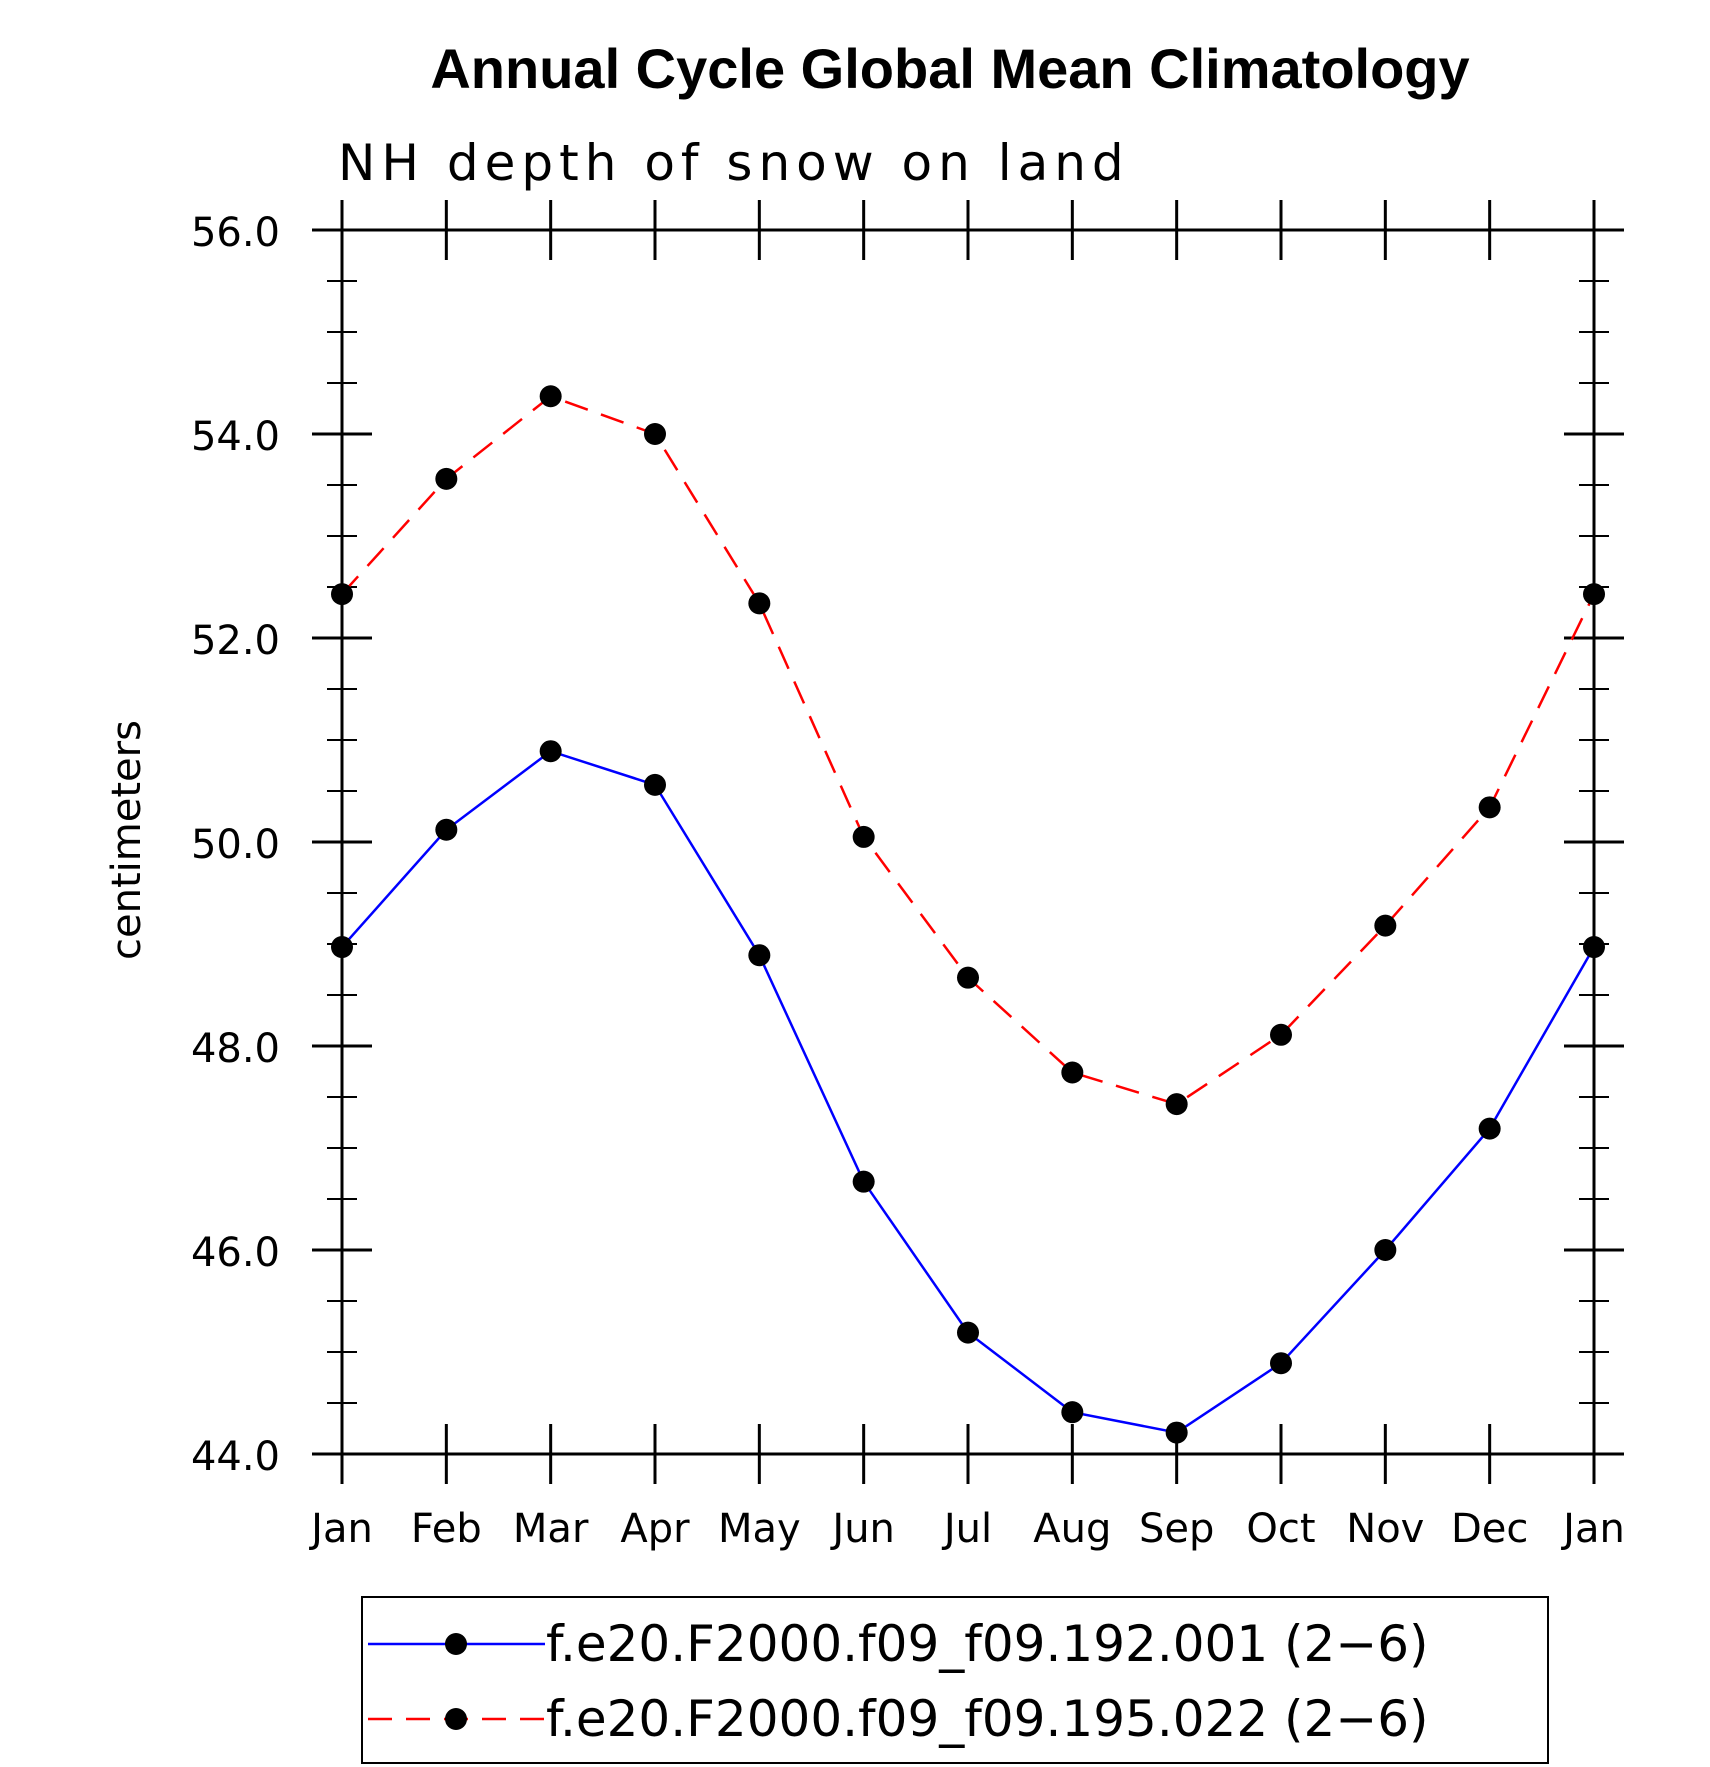  I want to click on x-tick-label: Apr, so click(655, 1529).